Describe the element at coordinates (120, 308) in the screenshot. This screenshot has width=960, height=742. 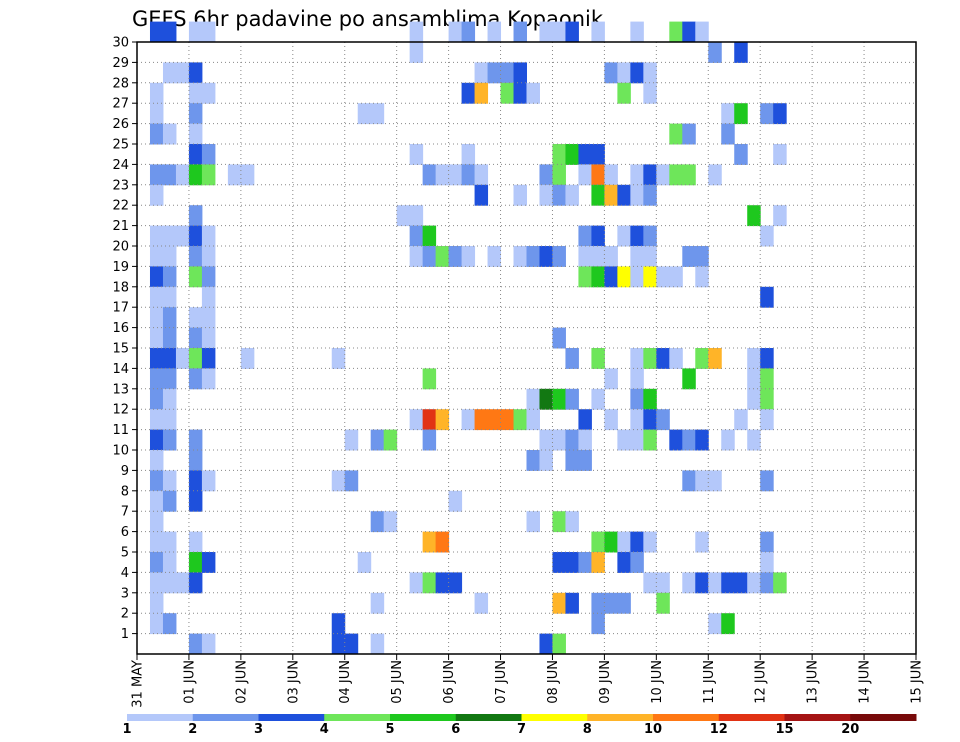
I see `y-tick-label: 17` at that location.